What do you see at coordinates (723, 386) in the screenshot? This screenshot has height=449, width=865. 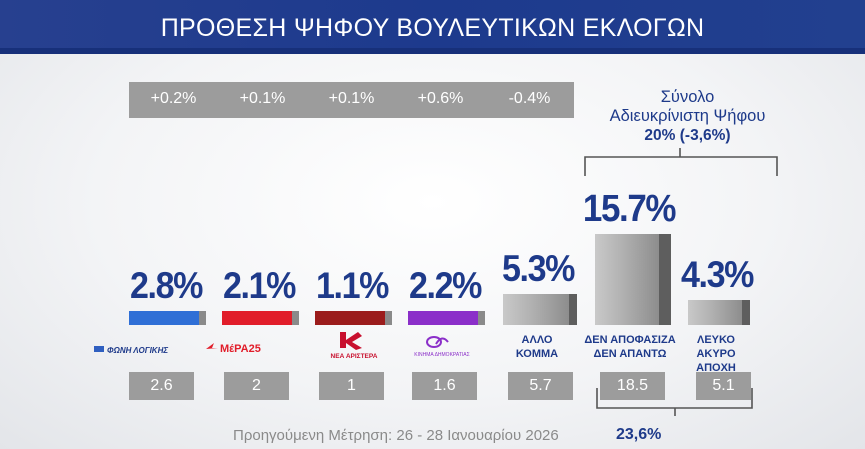 I see `previous-value: 5.1` at bounding box center [723, 386].